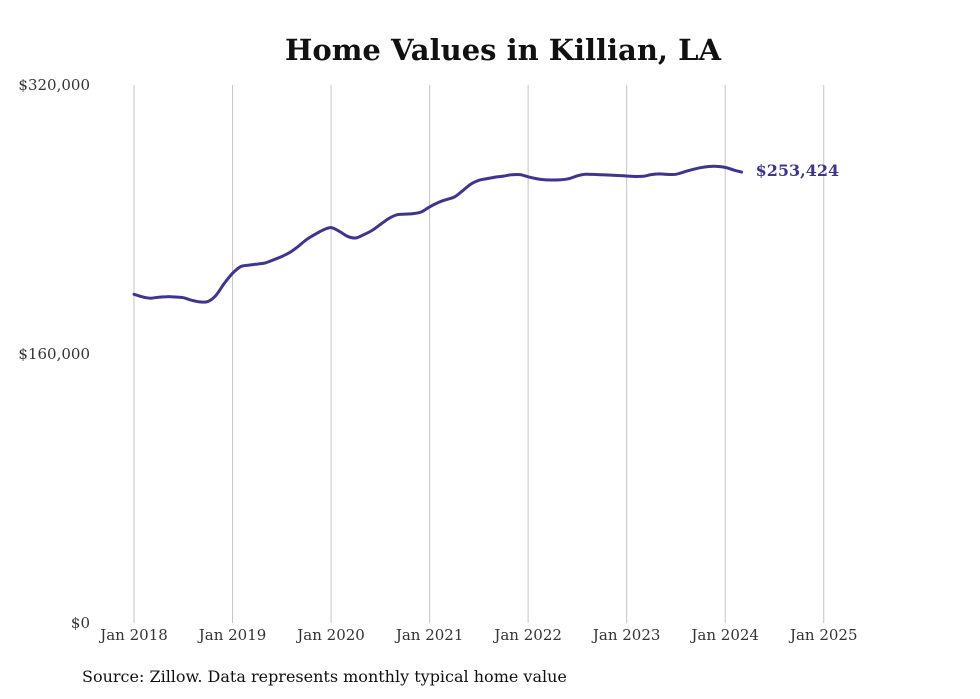 The height and width of the screenshot is (699, 980). I want to click on y-tick-label: $0, so click(80, 623).